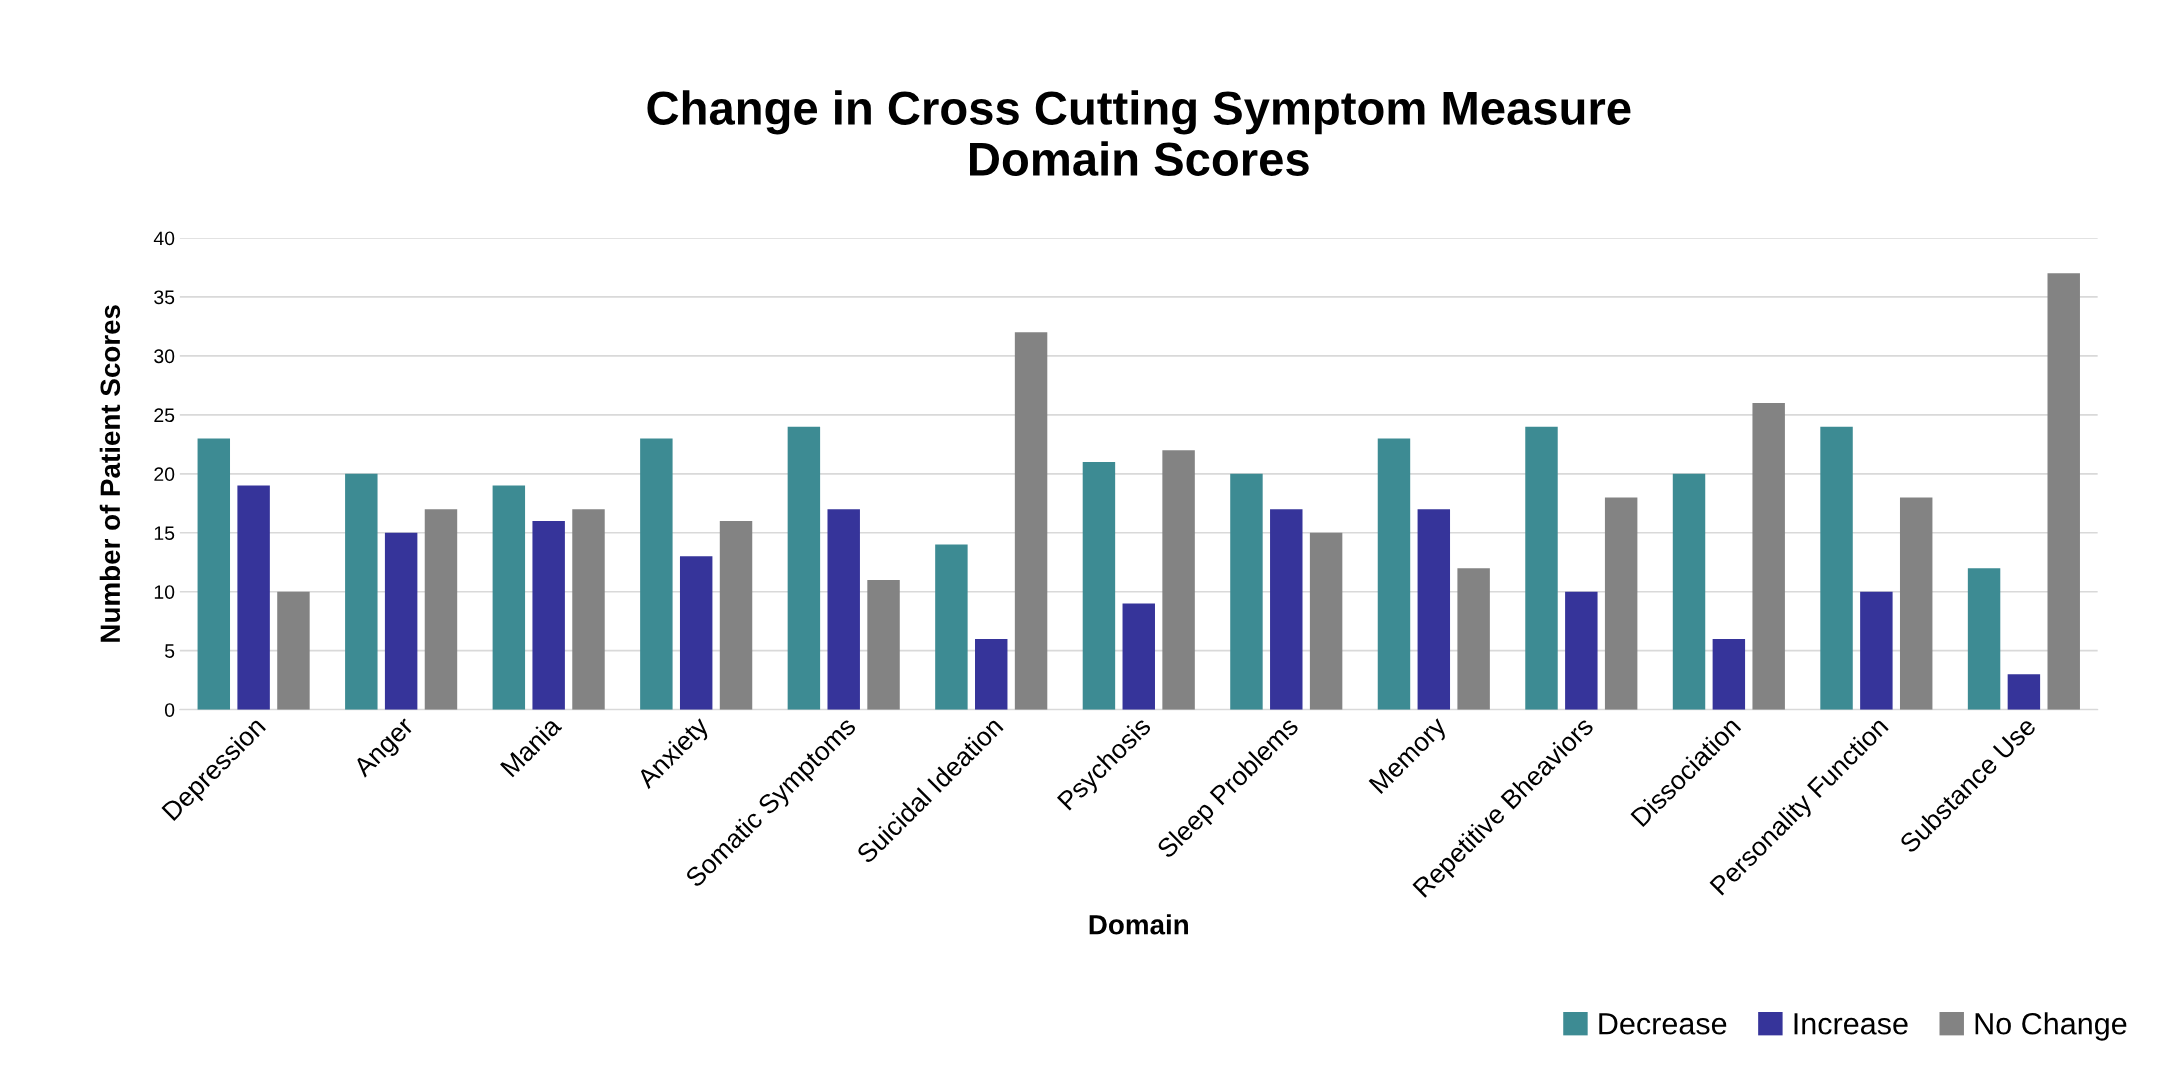 This screenshot has width=2167, height=1072. I want to click on y-tick-label: 25, so click(164, 415).